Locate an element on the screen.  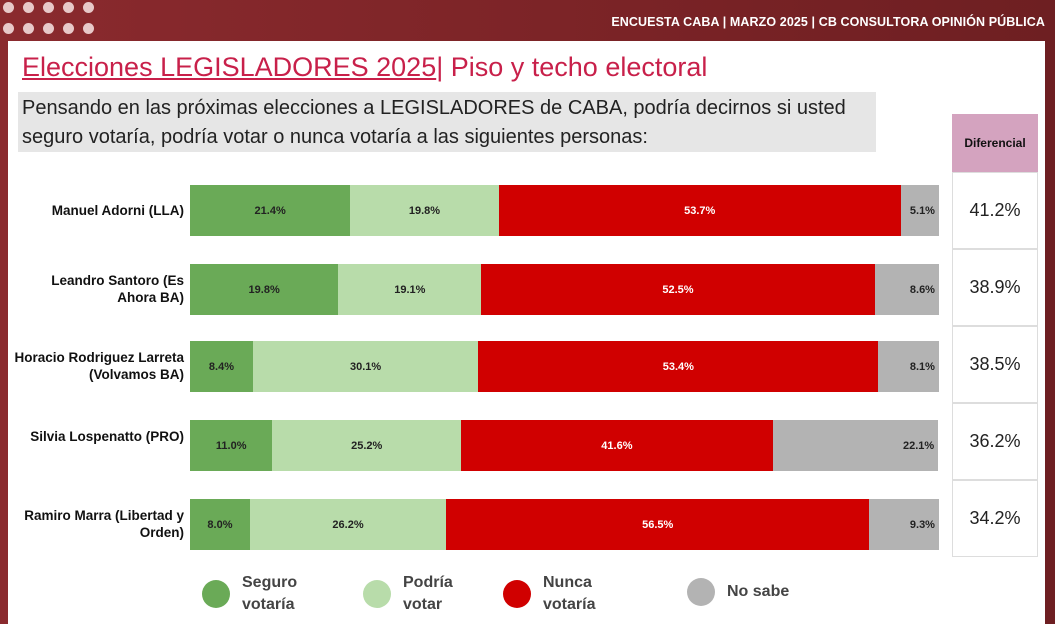
legend-seguro: Seguro votaría is located at coordinates (262, 594).